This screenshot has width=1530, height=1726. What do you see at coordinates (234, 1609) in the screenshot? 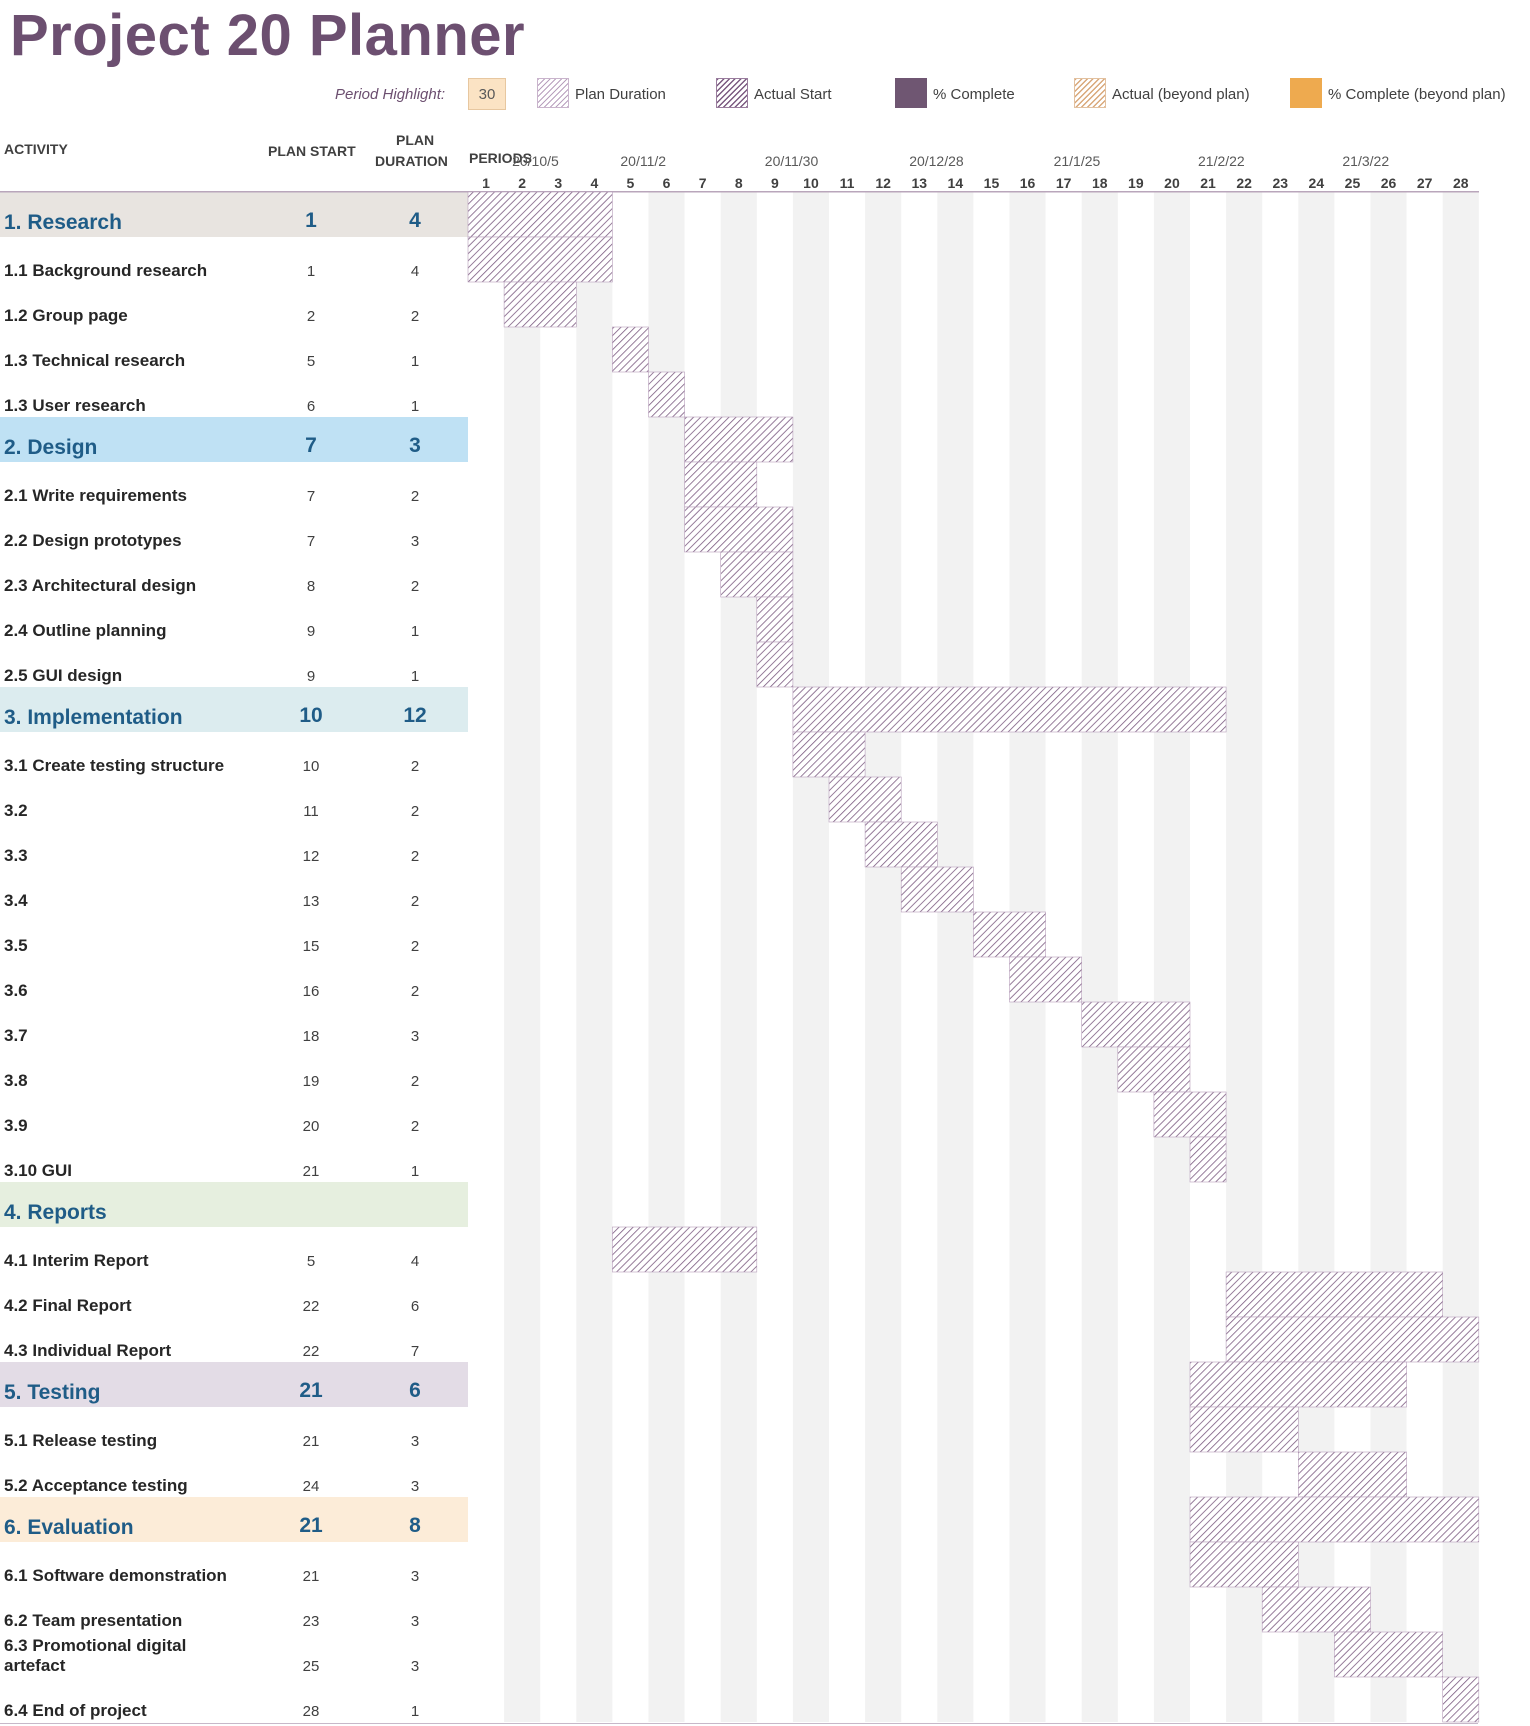
I see `activity-row: 6.2 Team presentation 23 3` at bounding box center [234, 1609].